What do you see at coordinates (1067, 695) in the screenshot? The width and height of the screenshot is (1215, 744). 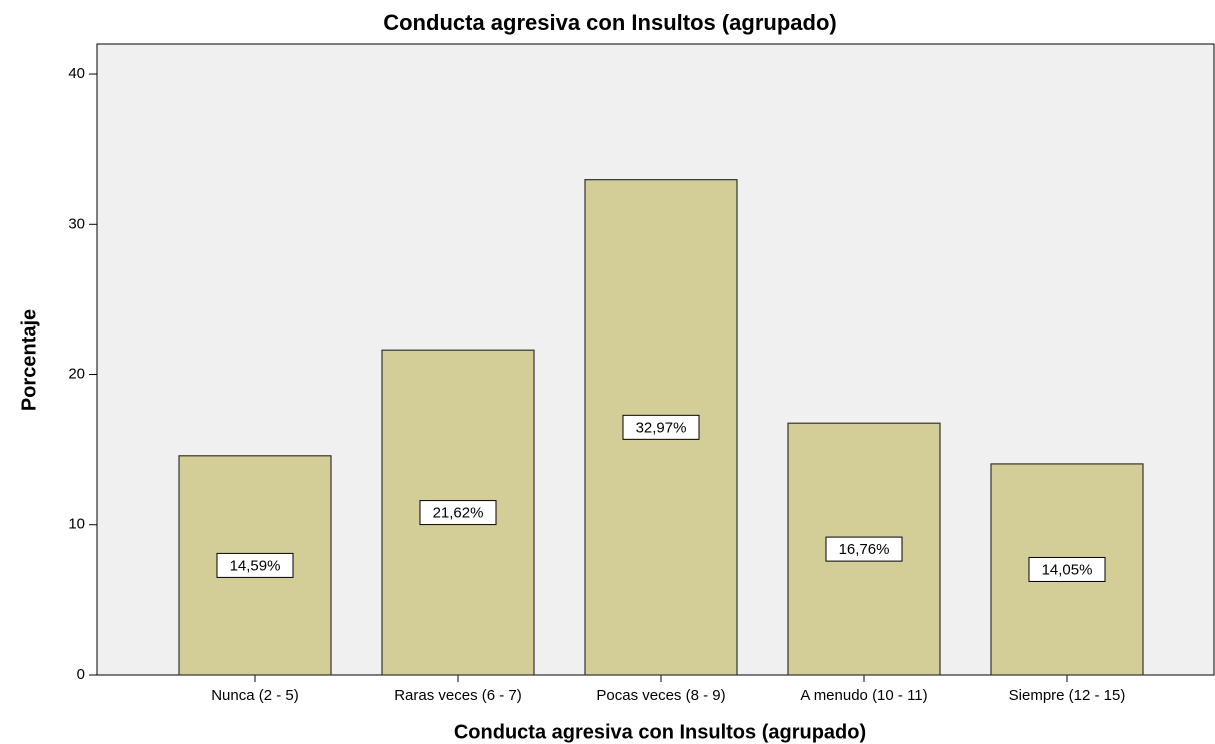 I see `x-tick-label: Siempre (12 - 15)` at bounding box center [1067, 695].